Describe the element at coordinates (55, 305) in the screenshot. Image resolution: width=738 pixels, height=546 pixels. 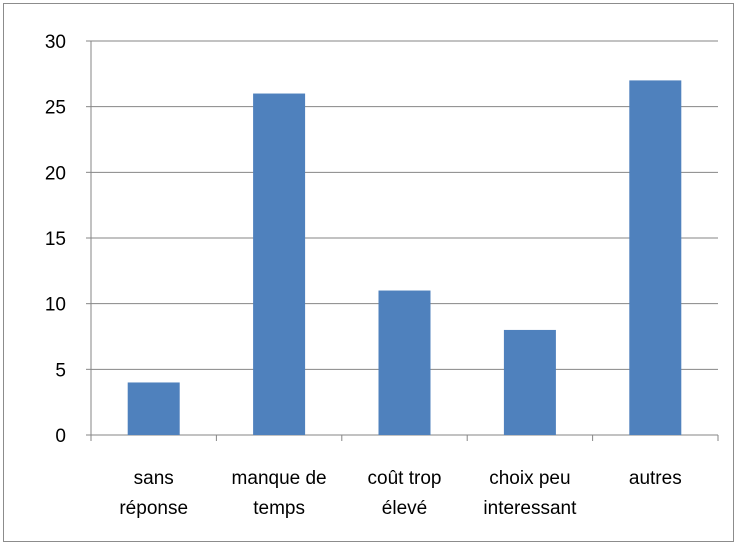
I see `y-tick-label: 10` at that location.